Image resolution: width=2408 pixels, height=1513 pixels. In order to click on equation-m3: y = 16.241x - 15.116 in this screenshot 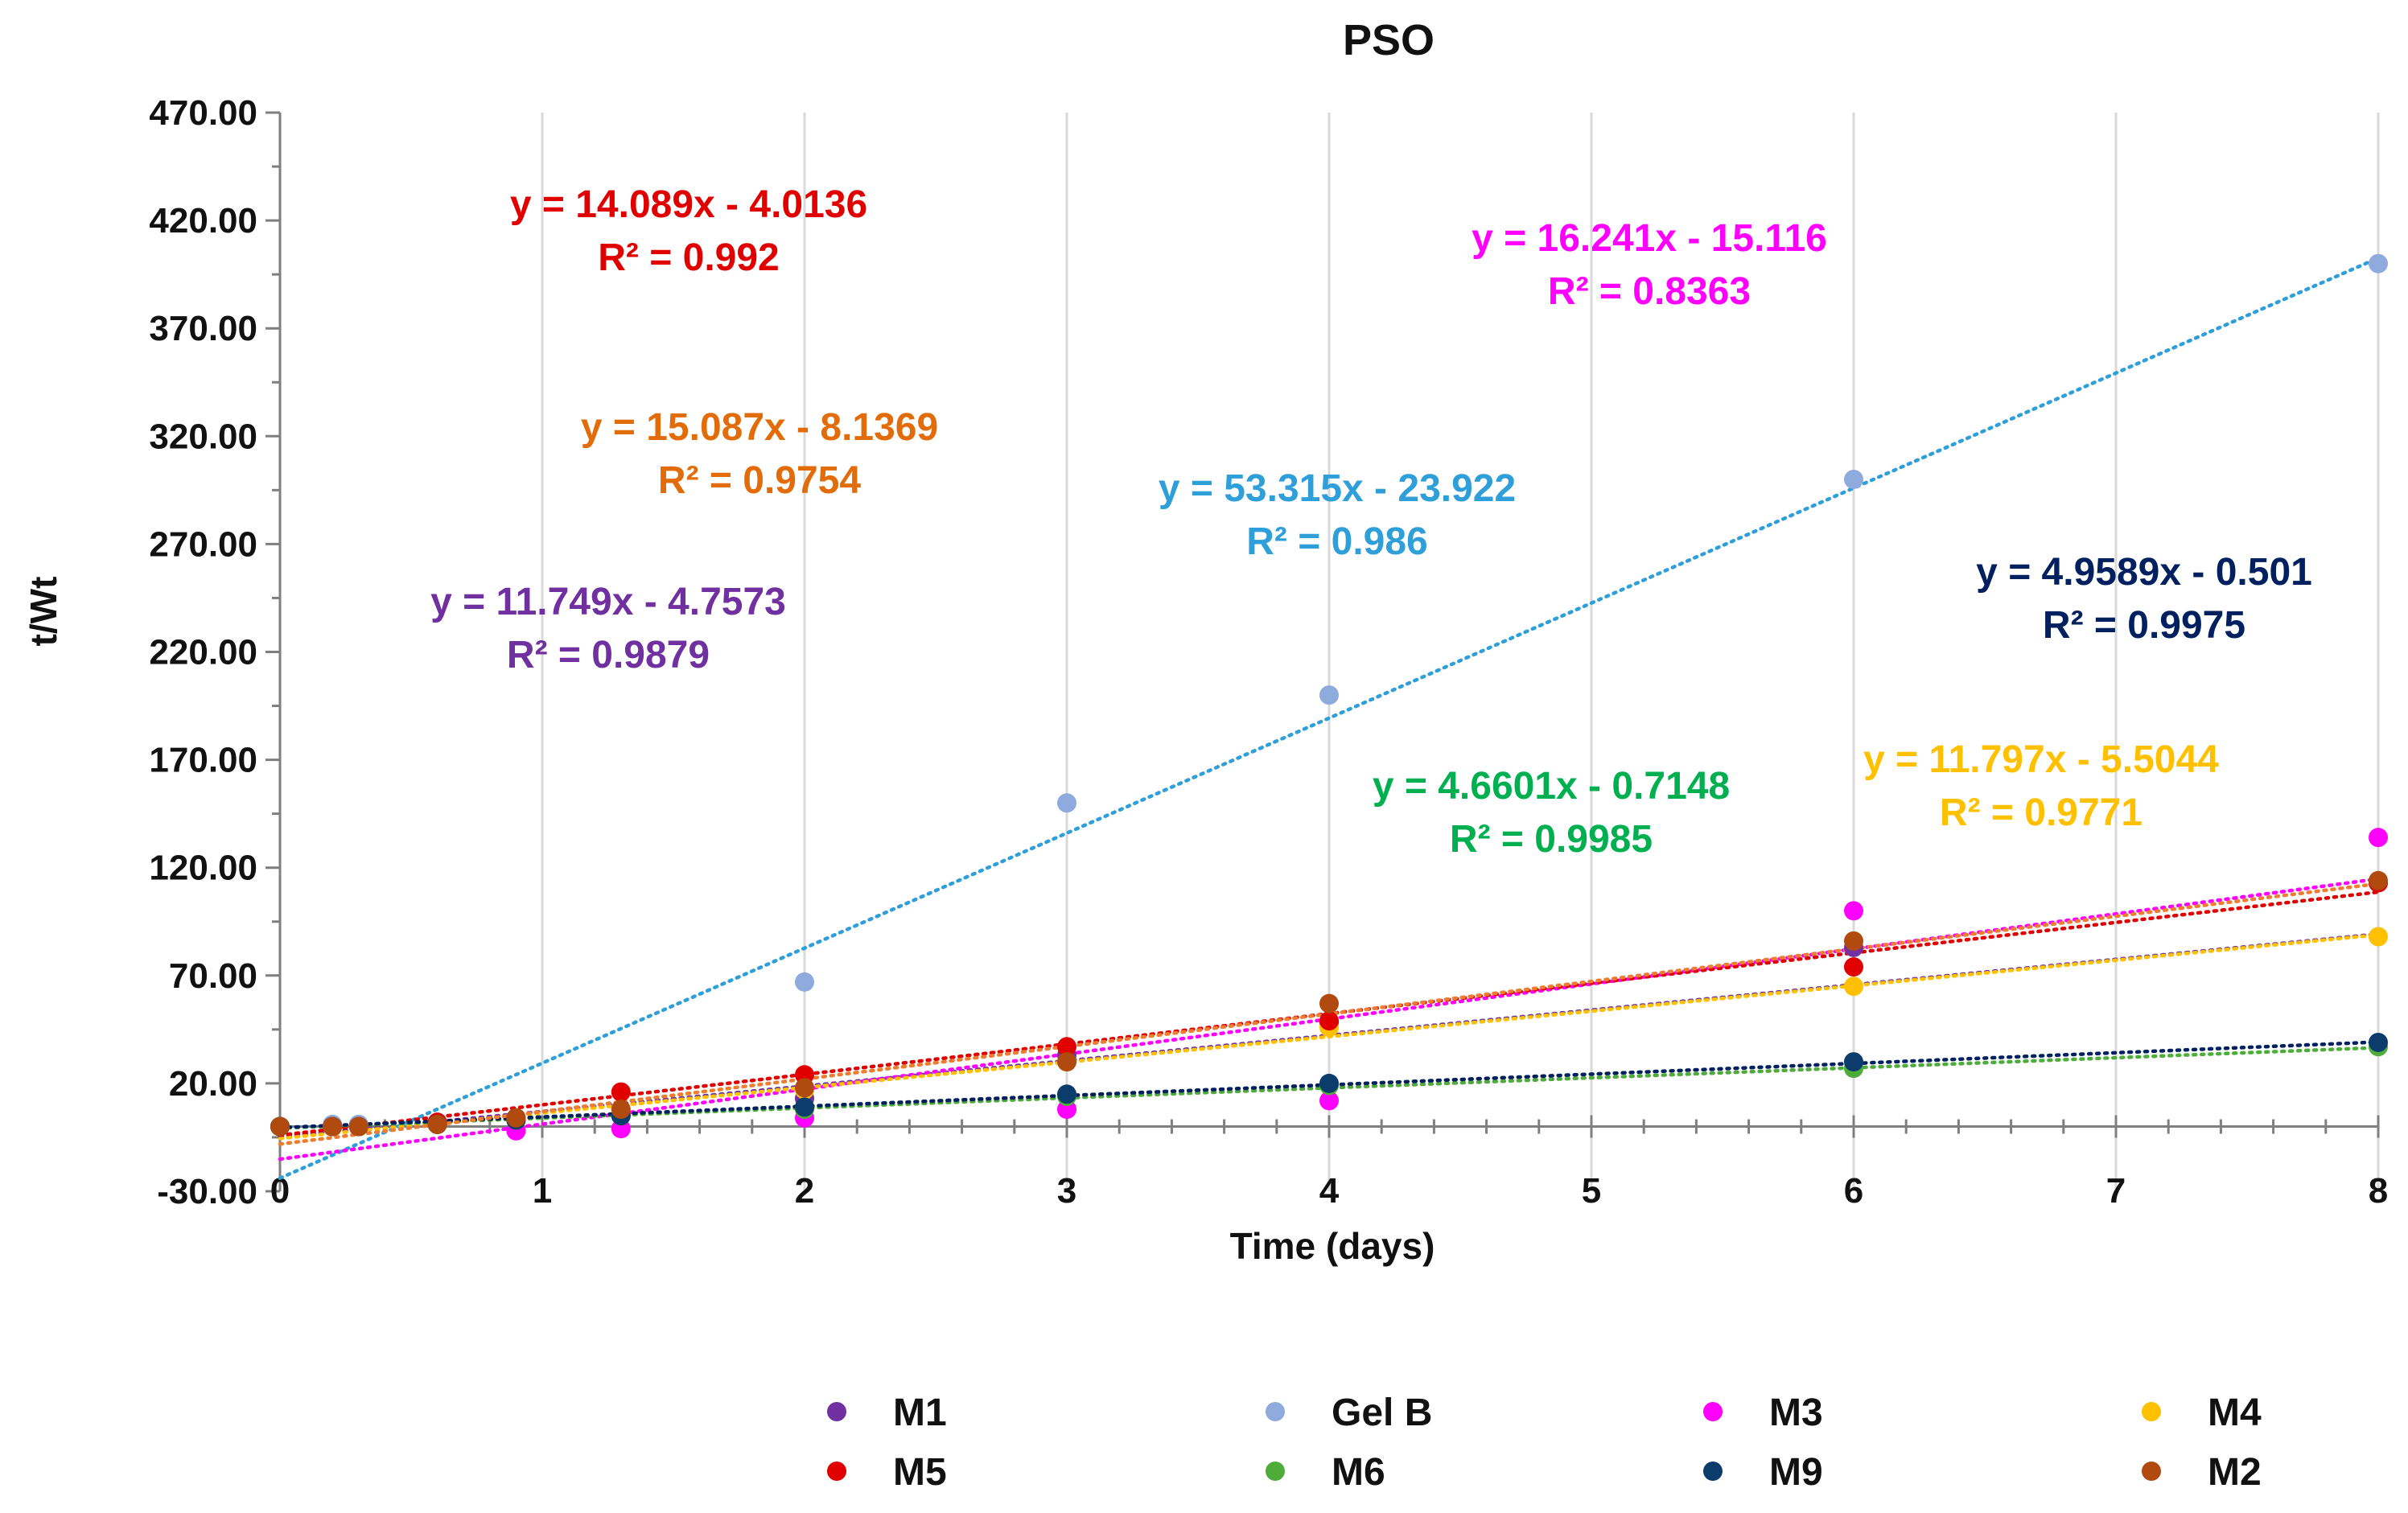, I will do `click(1649, 238)`.